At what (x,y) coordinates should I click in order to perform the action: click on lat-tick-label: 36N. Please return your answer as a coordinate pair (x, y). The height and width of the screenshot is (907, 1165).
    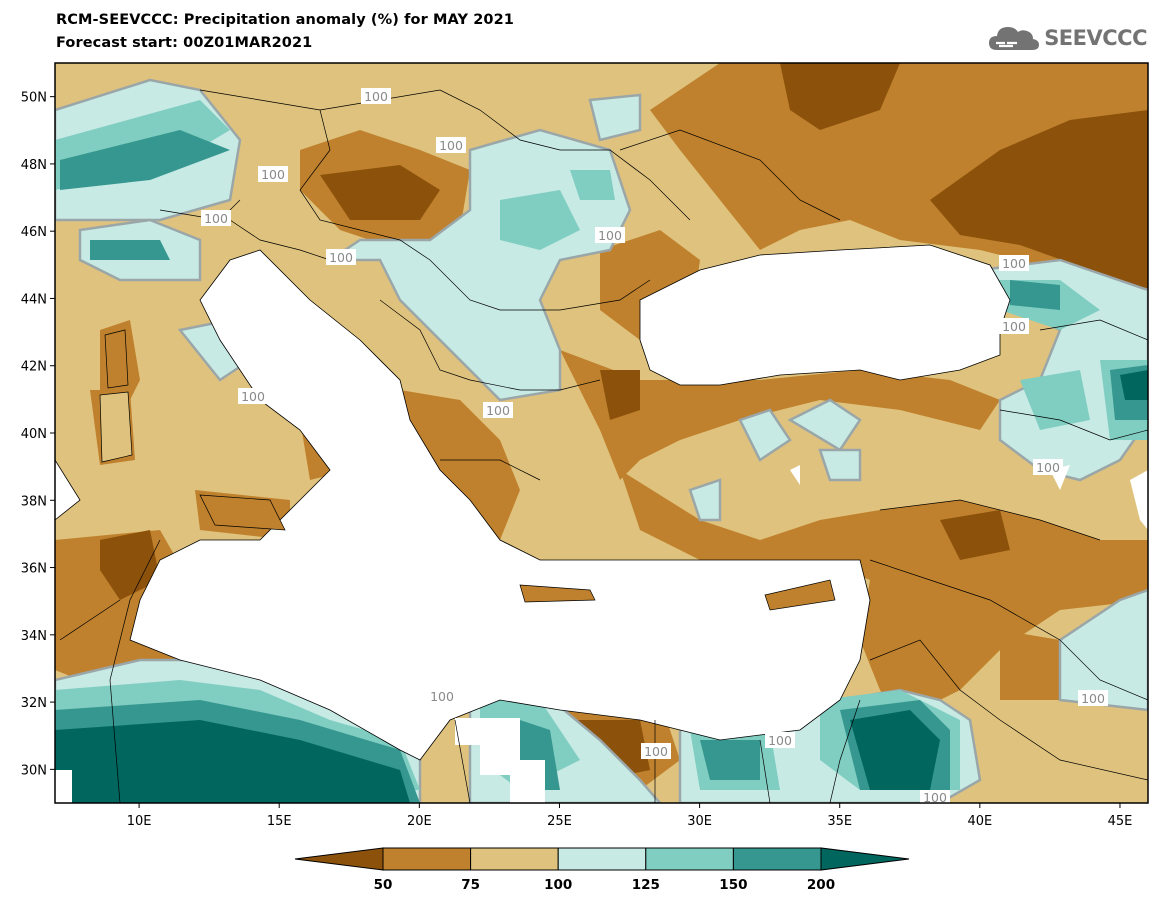
    Looking at the image, I should click on (34, 569).